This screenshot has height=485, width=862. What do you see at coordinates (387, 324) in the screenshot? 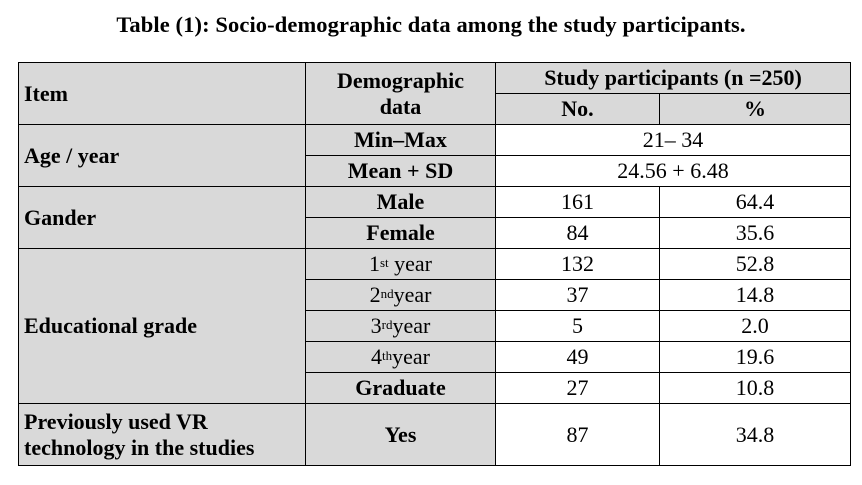
I see `edu-year-3-sup: rd` at bounding box center [387, 324].